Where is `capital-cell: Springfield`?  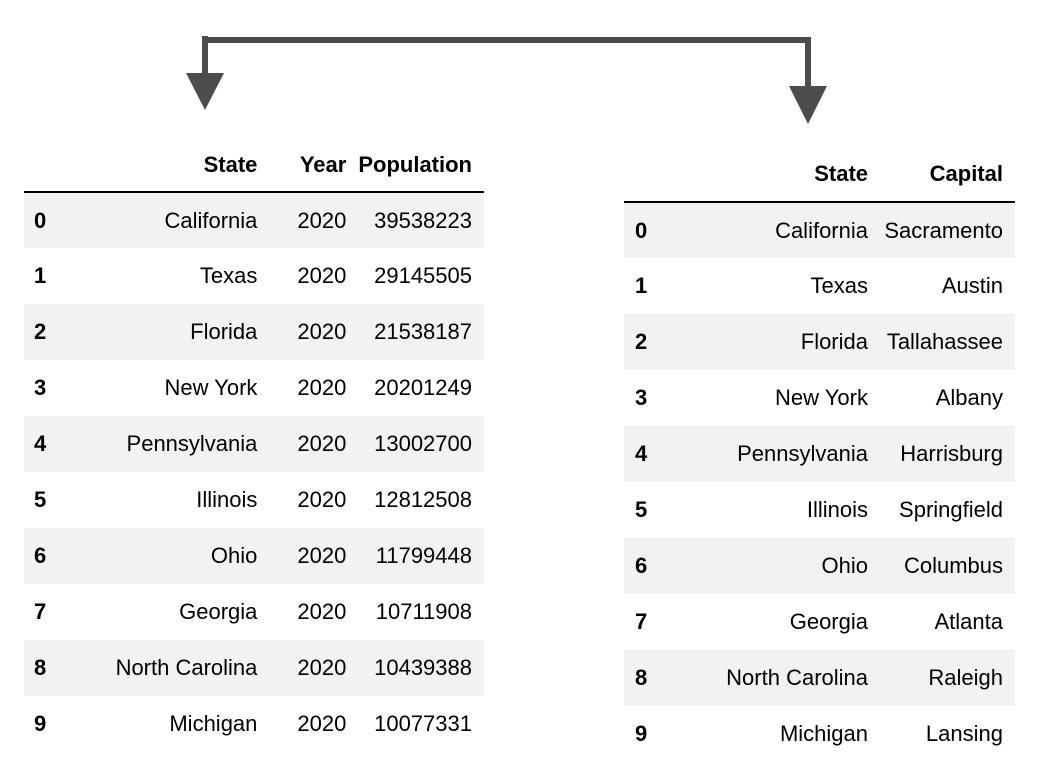 capital-cell: Springfield is located at coordinates (951, 509).